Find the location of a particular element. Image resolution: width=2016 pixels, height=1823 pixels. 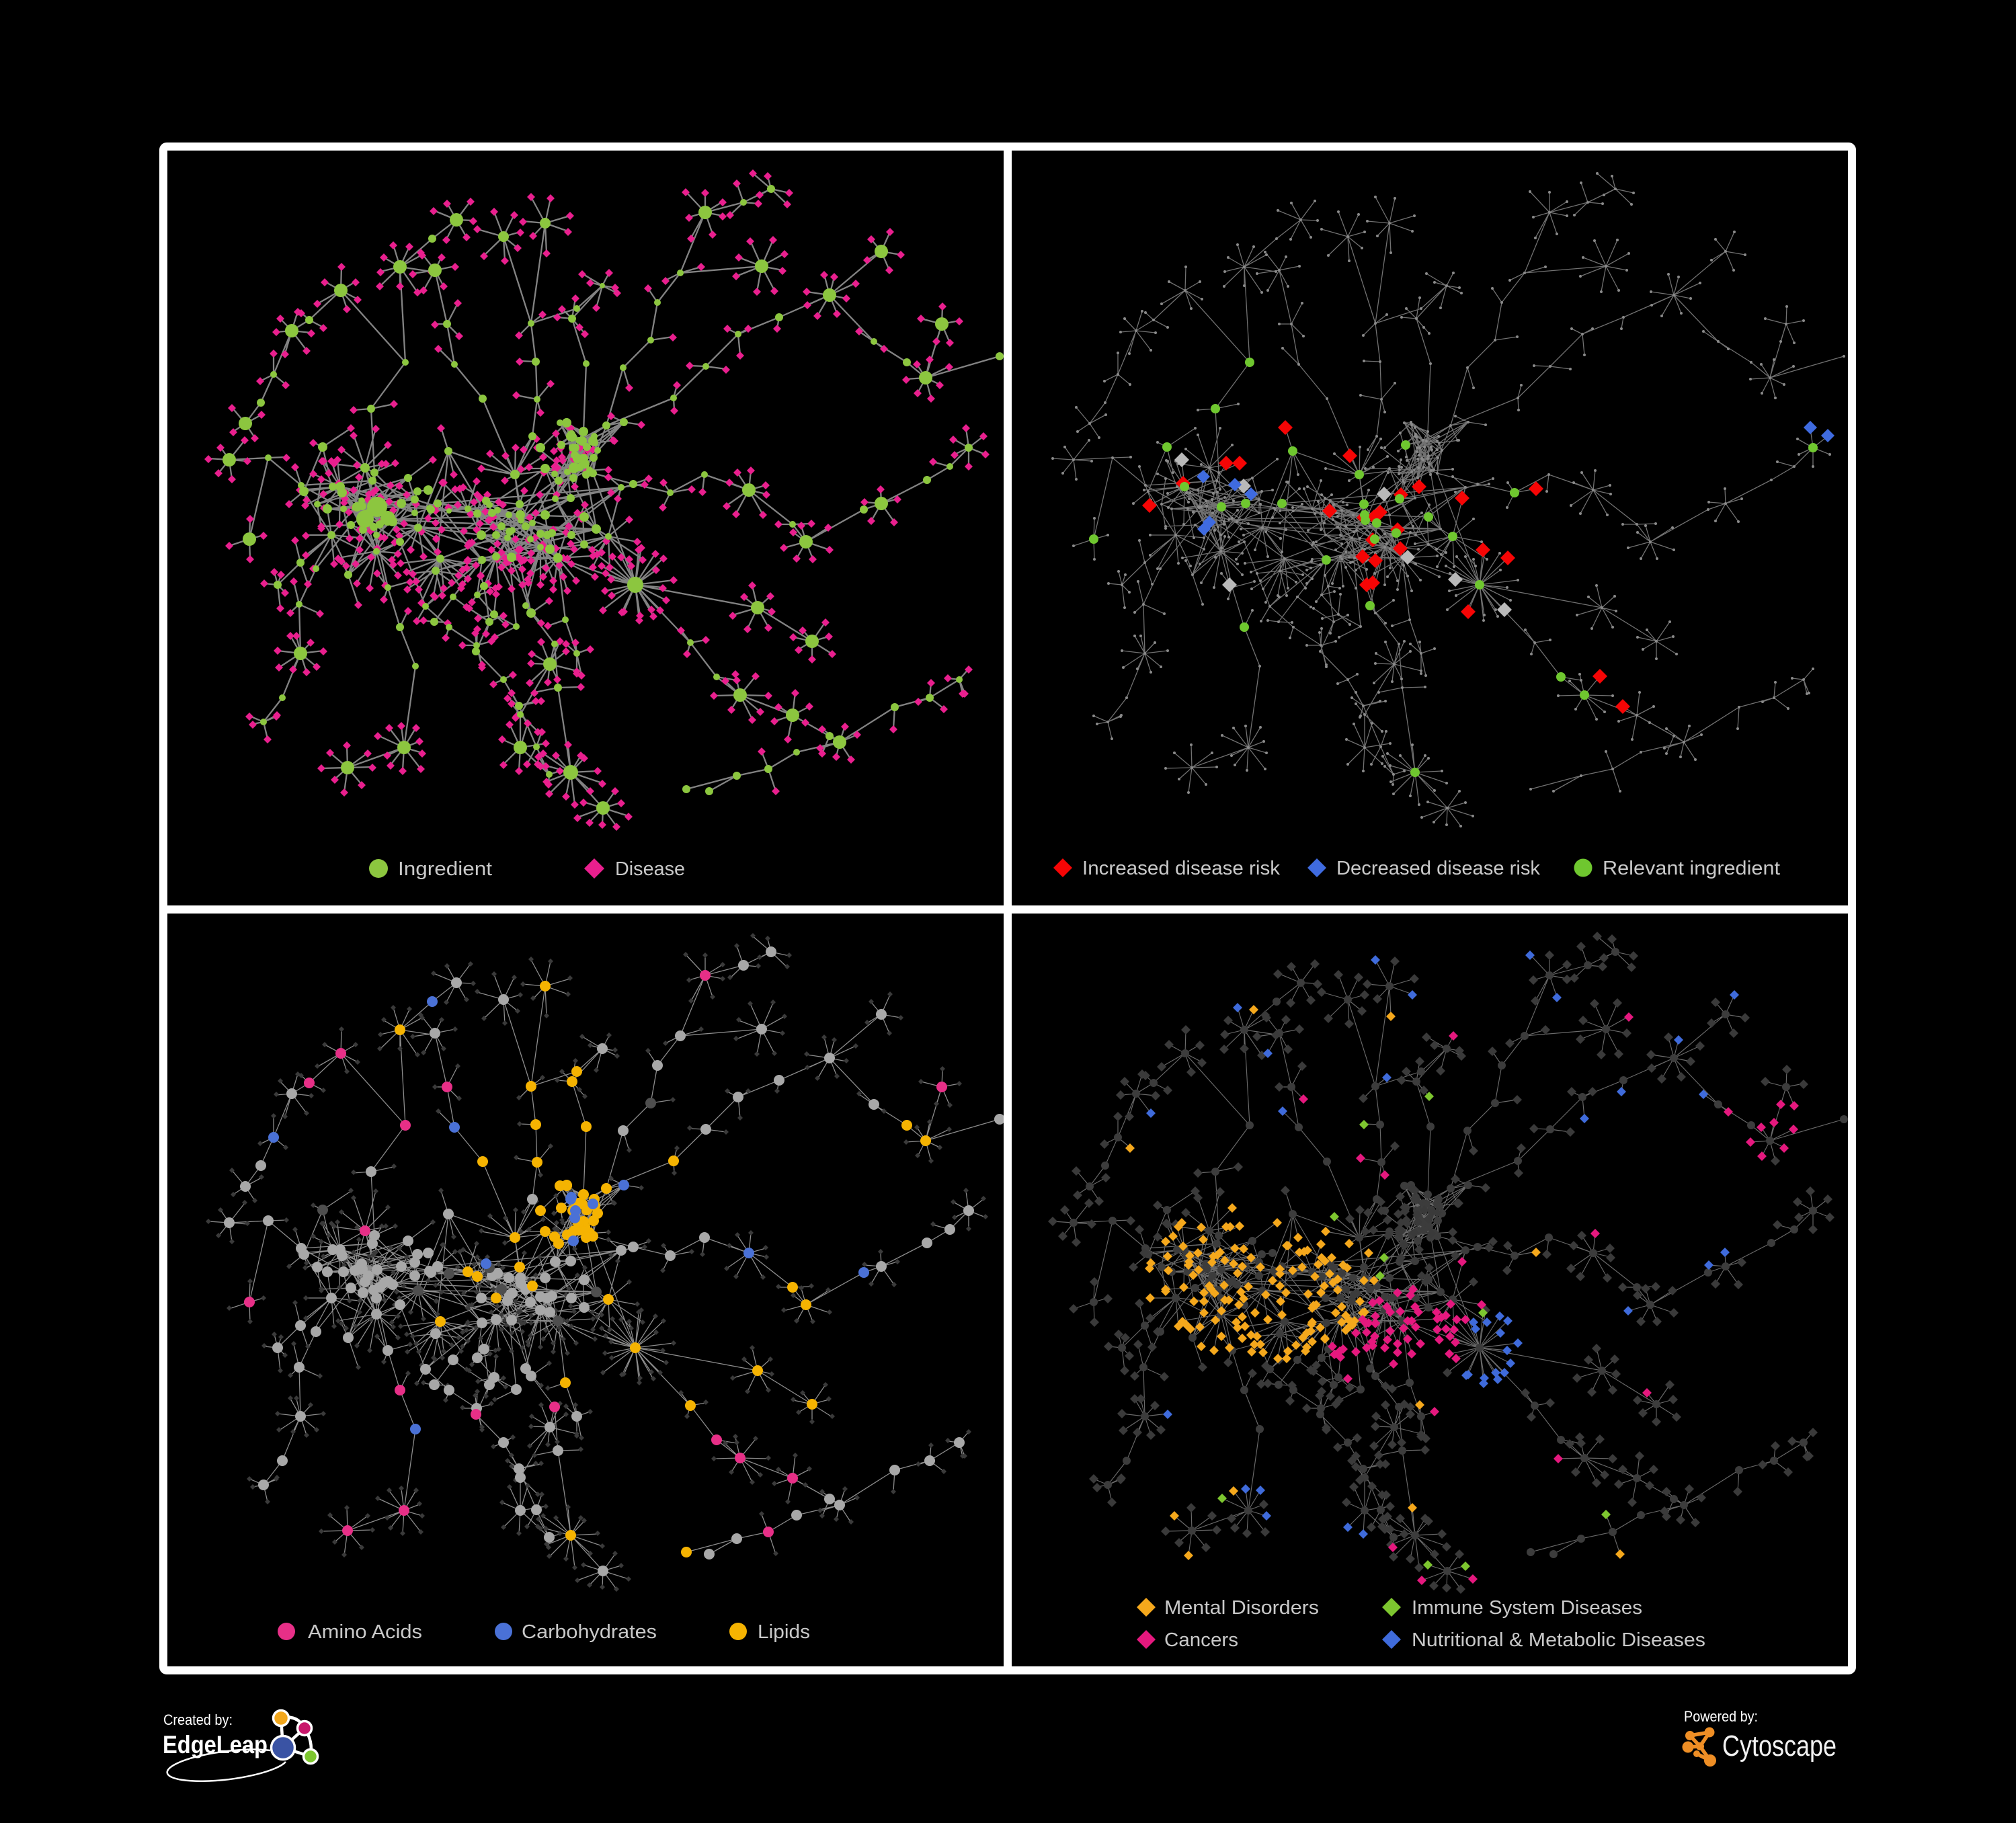

svg-text: EdgeLeap is located at coordinates (215, 1744).